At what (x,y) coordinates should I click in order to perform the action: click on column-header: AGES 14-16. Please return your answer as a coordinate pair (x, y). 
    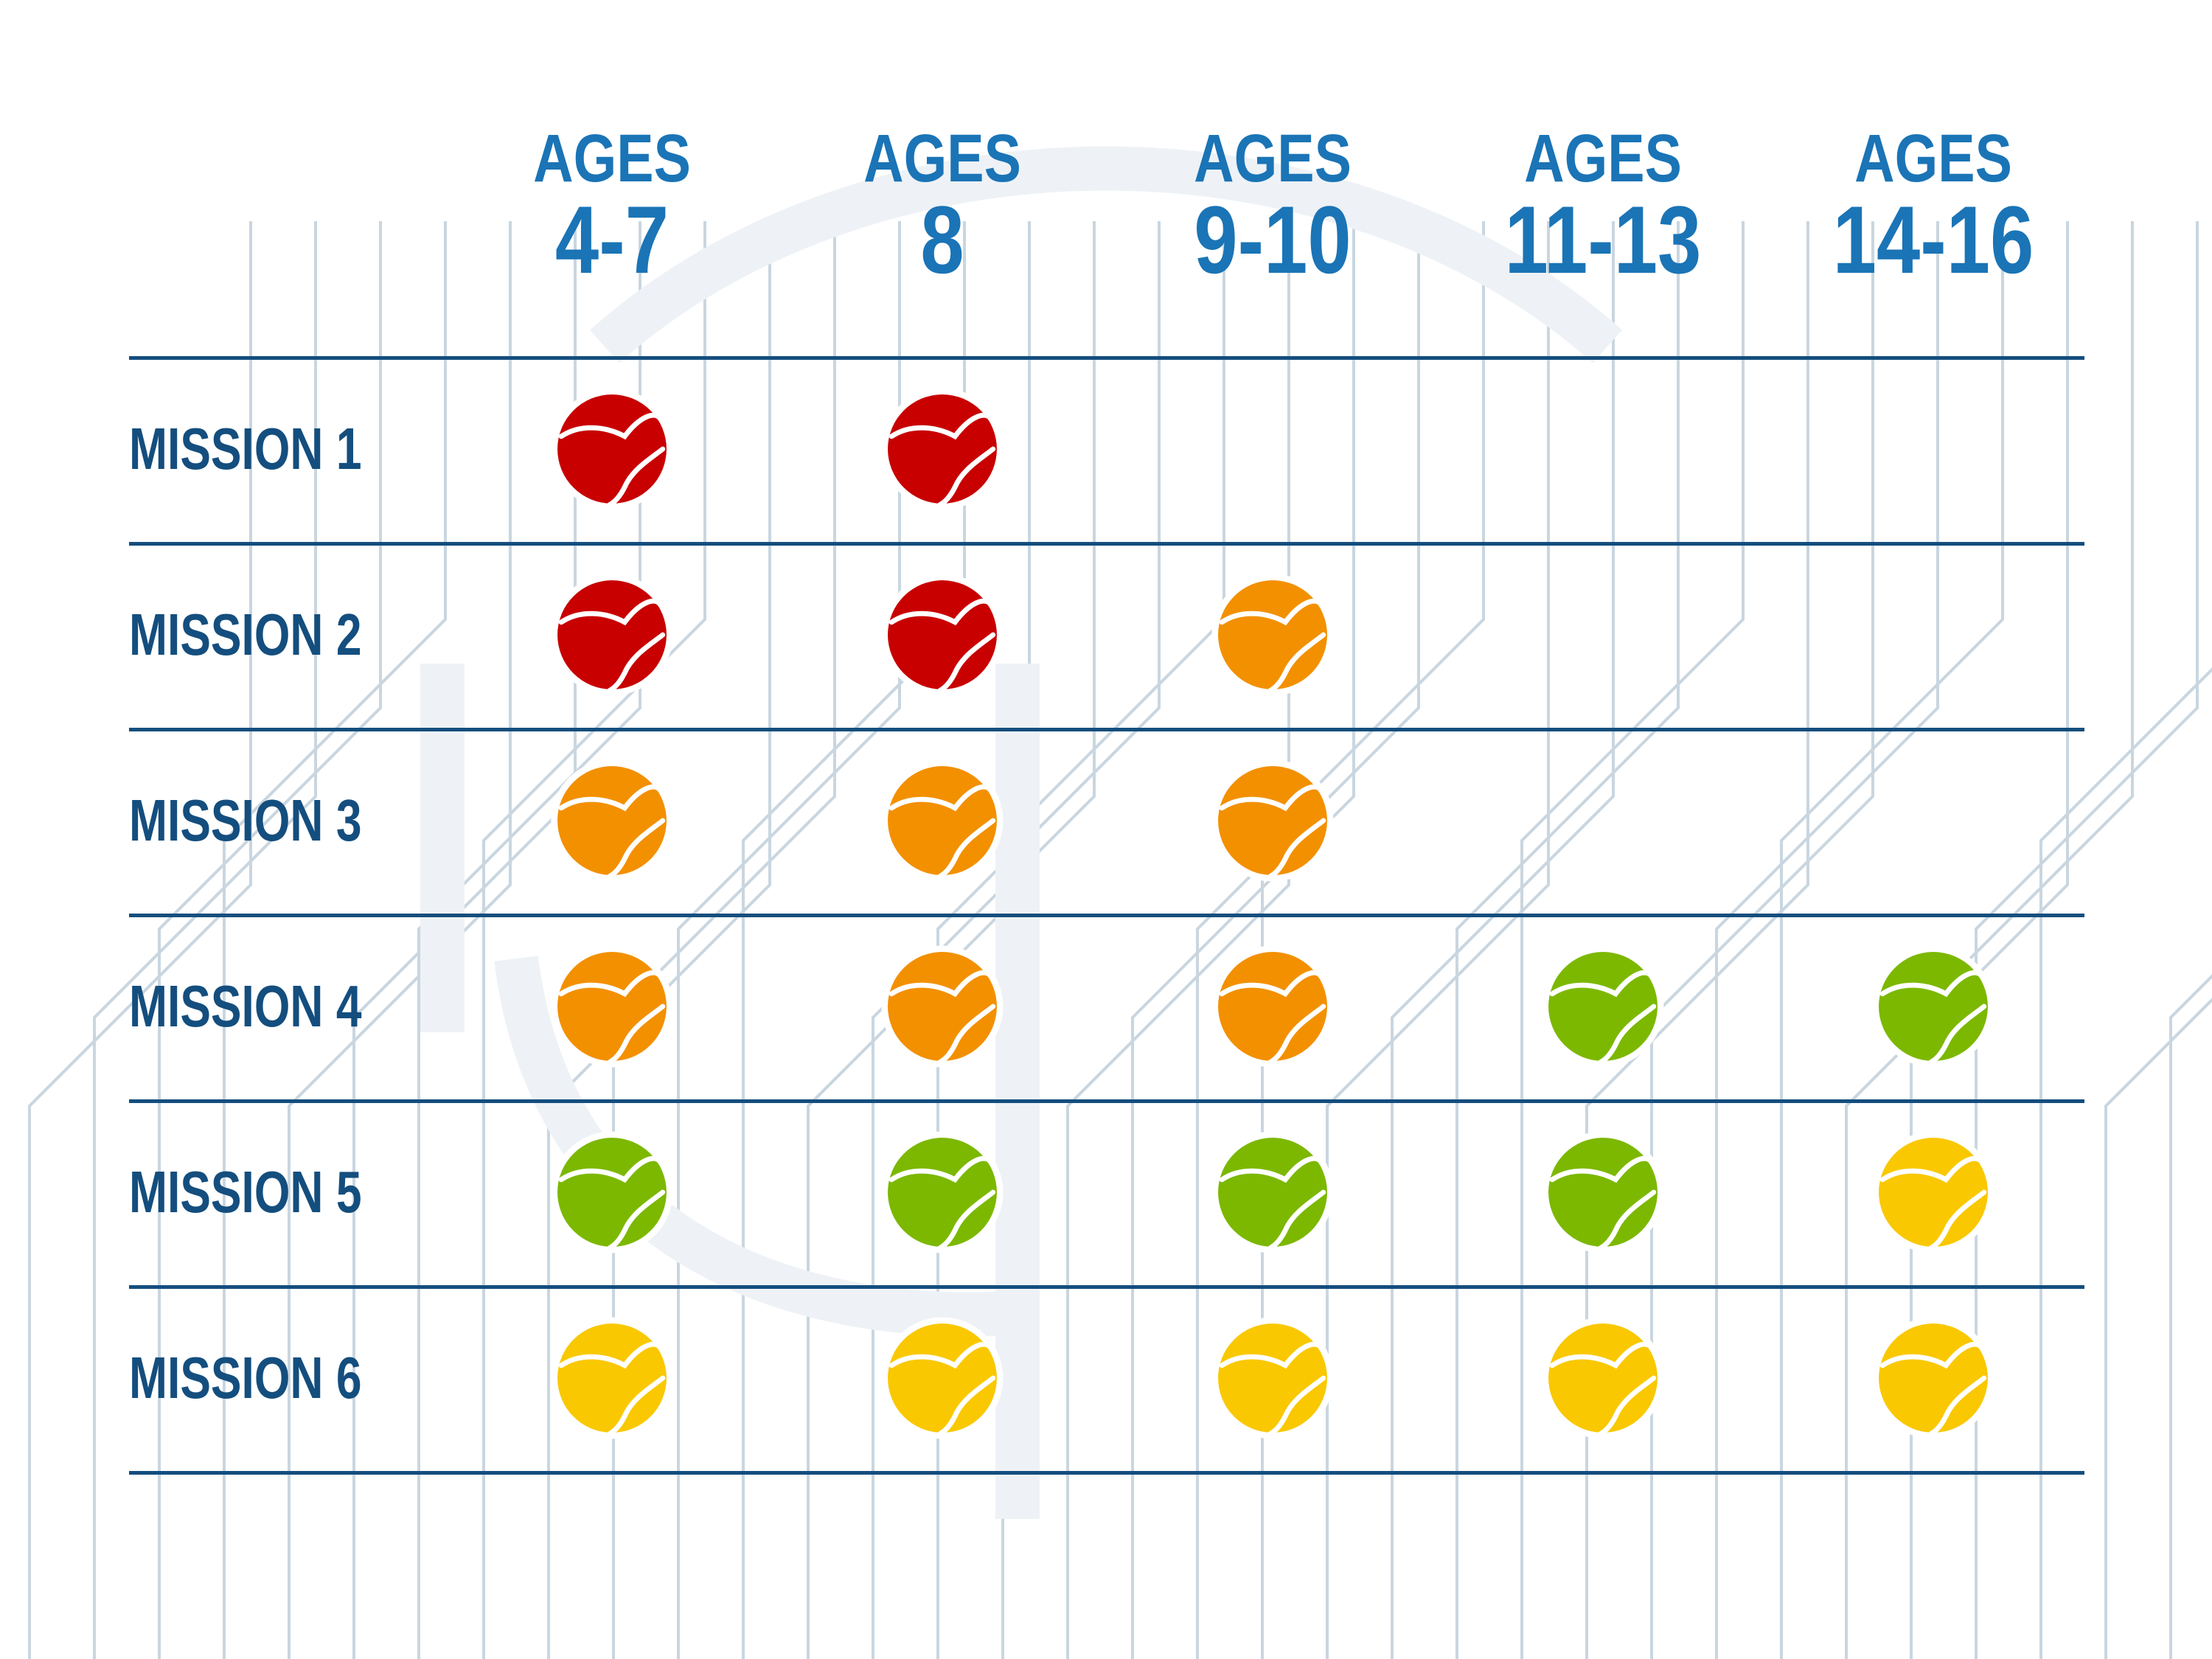
    Looking at the image, I should click on (1933, 207).